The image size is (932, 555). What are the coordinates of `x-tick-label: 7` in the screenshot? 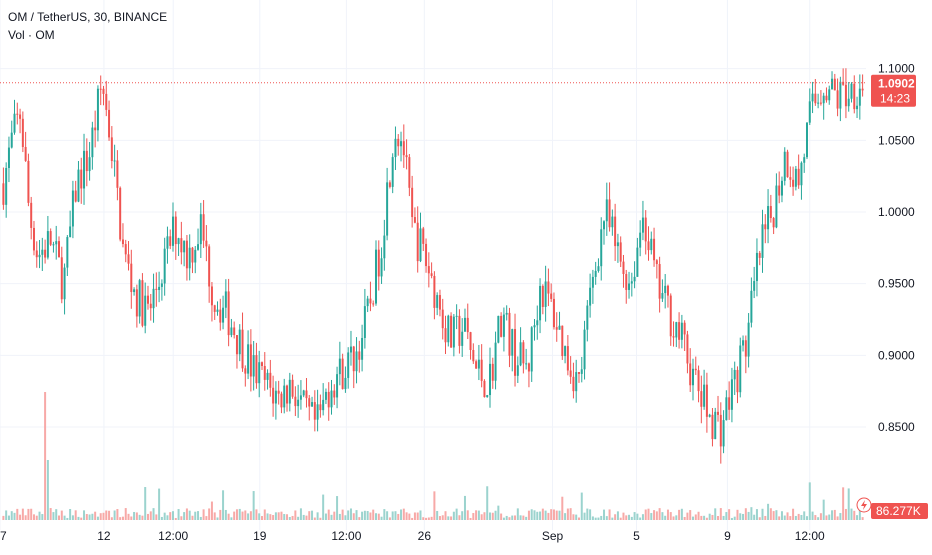 It's located at (3, 536).